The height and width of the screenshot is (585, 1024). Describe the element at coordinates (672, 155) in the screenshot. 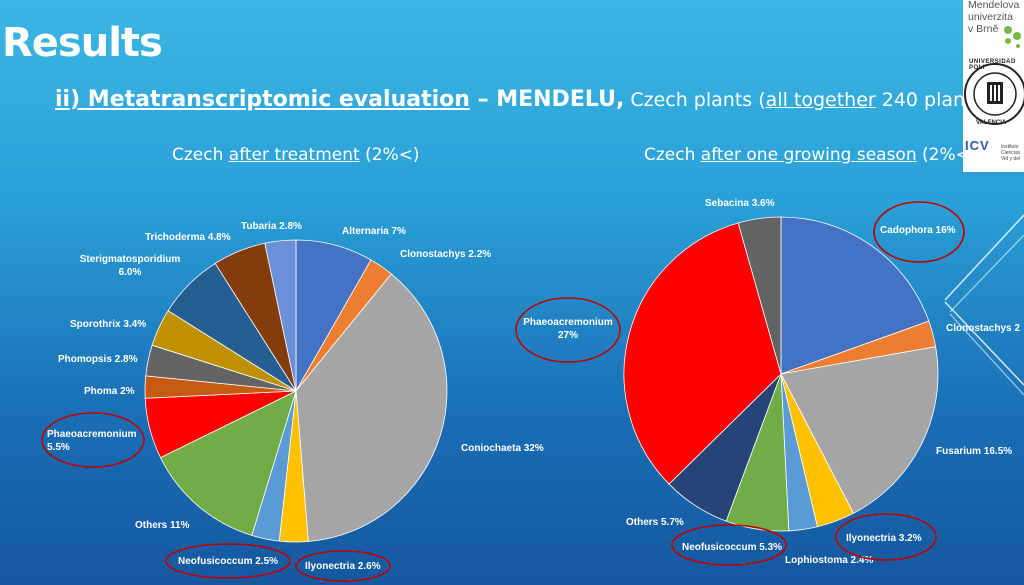

I see `chart2-title-prefix: Czech` at that location.